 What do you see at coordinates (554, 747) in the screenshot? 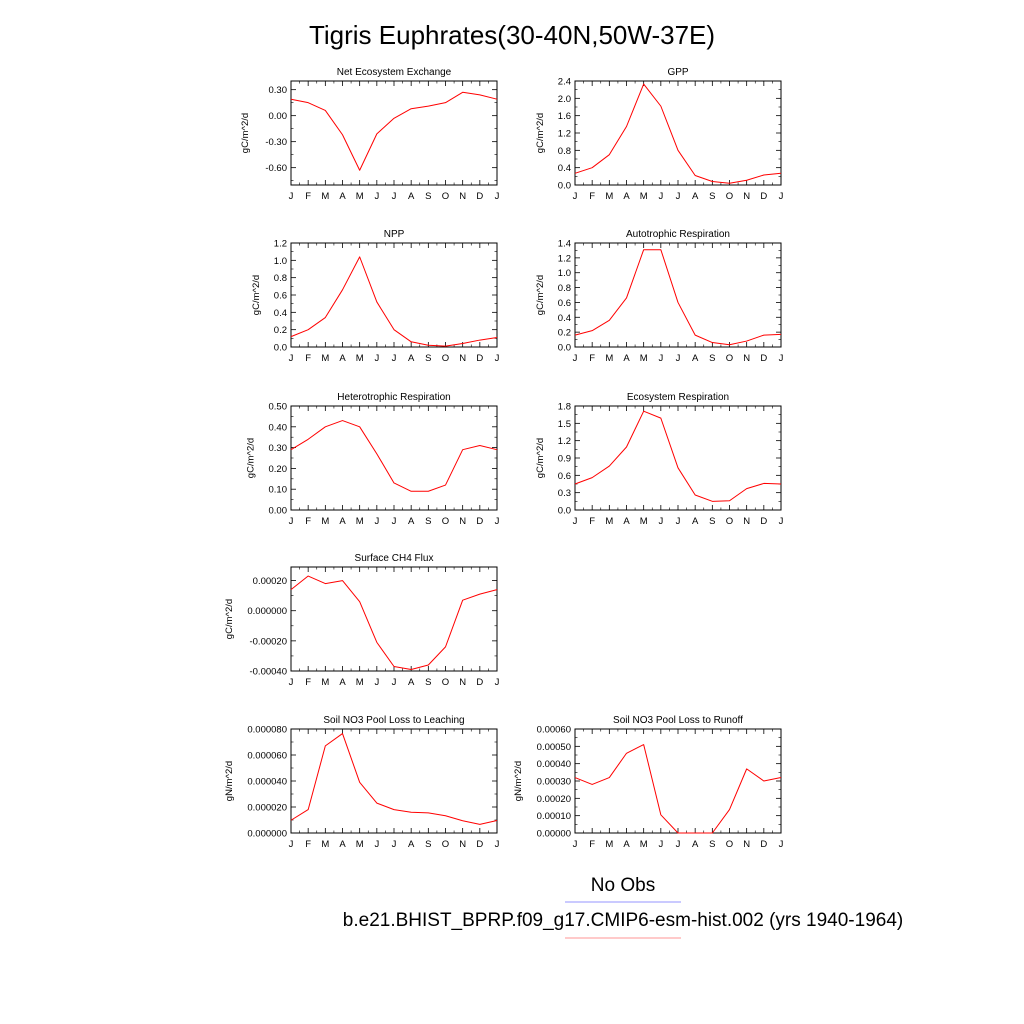
I see `y-tick-label: 0.00050` at bounding box center [554, 747].